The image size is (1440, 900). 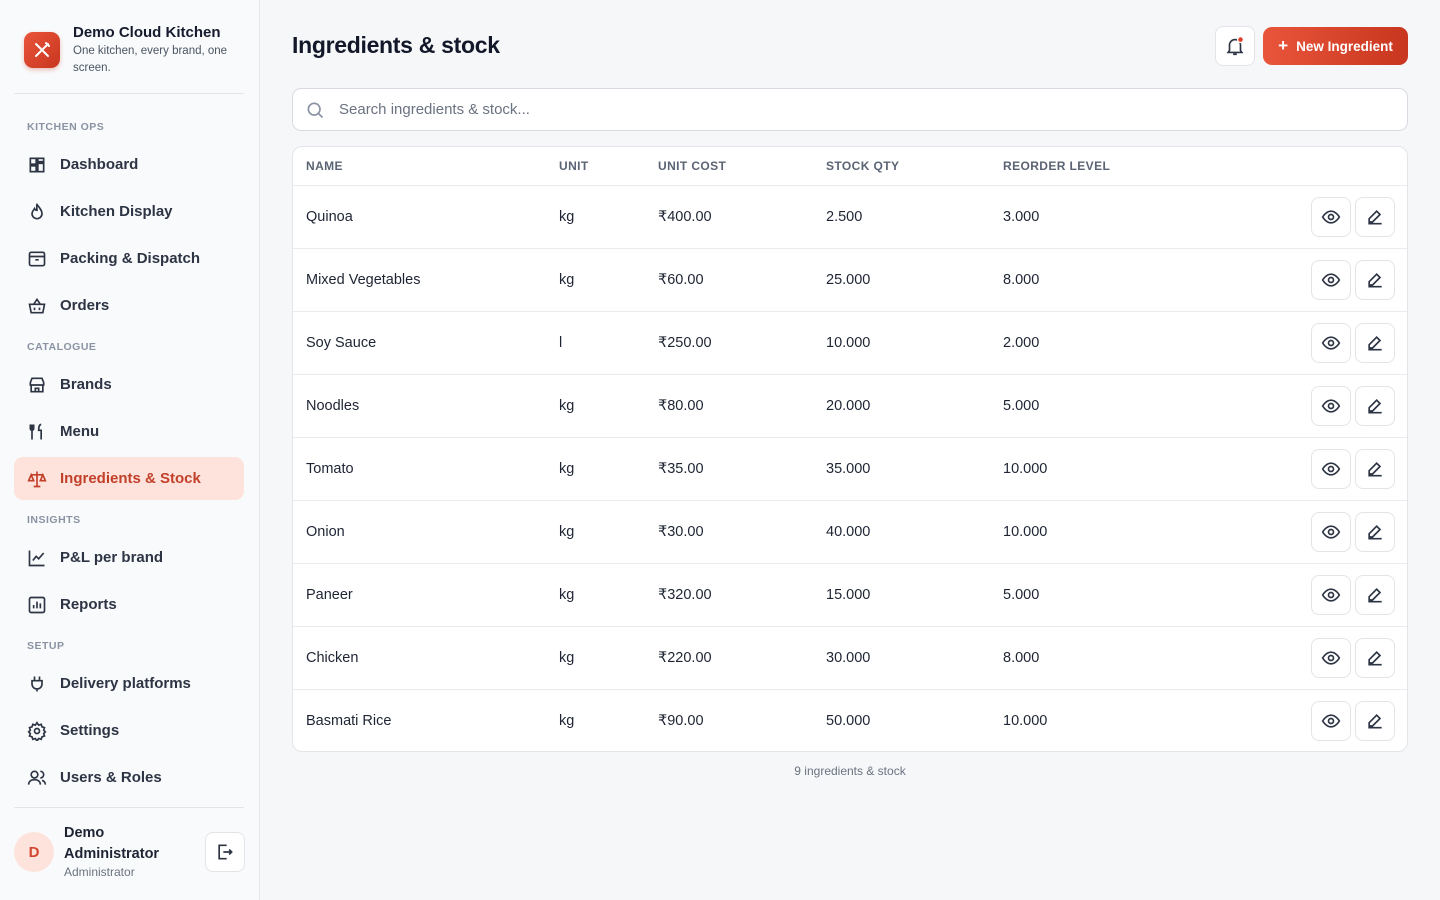 I want to click on table-cell: 20.000, so click(x=848, y=406).